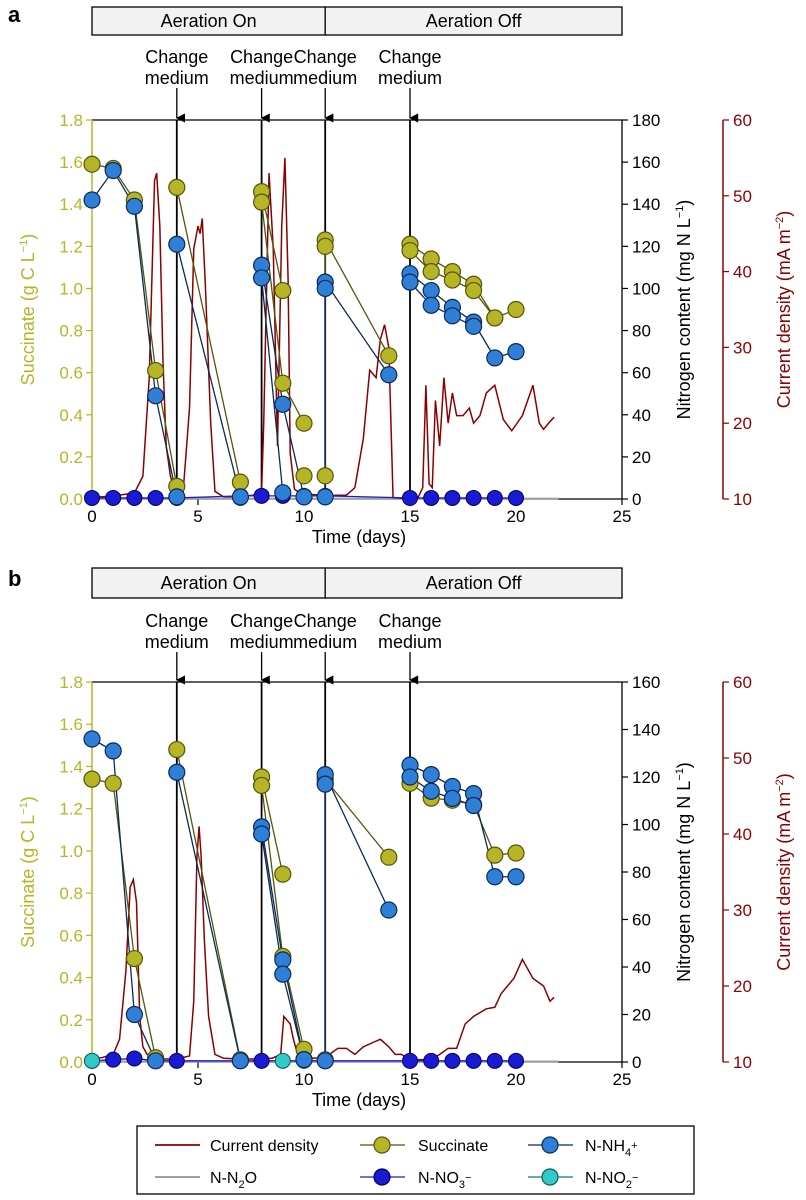 This screenshot has width=806, height=1200. What do you see at coordinates (462, 1185) in the screenshot?
I see `legend-no3-label-part: 3` at bounding box center [462, 1185].